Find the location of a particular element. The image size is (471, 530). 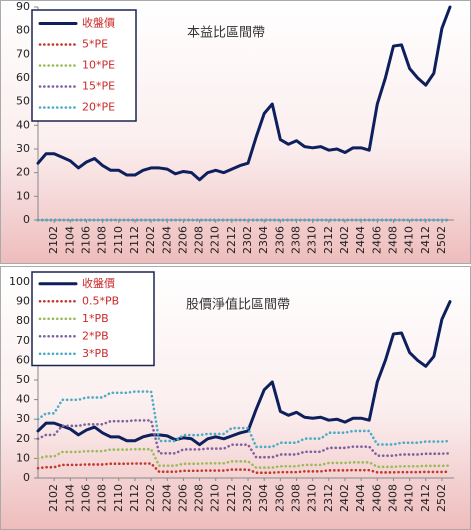

legend-label: 10*PE is located at coordinates (98, 65).